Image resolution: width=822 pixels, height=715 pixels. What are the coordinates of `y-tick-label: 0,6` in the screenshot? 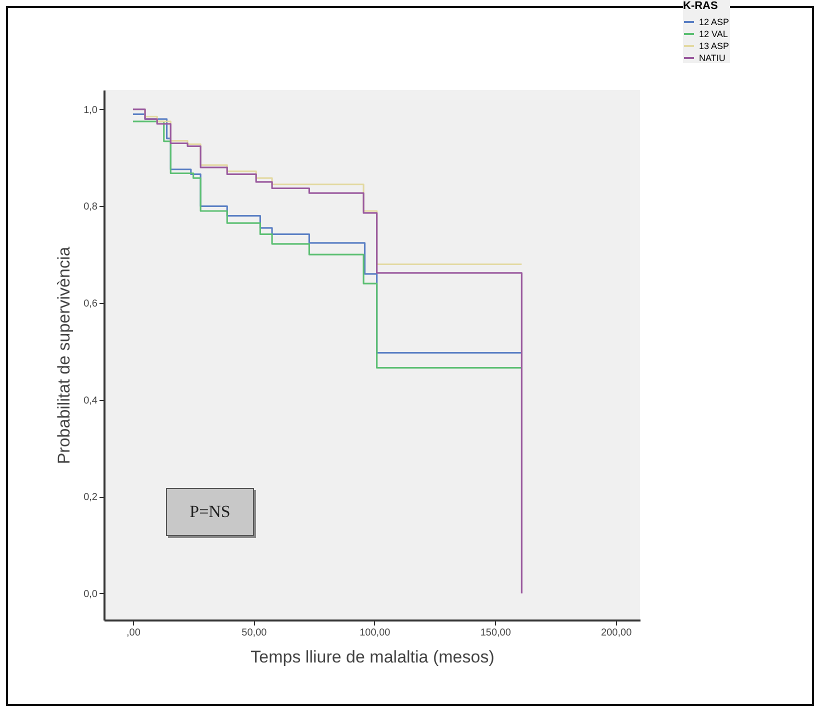 It's located at (91, 304).